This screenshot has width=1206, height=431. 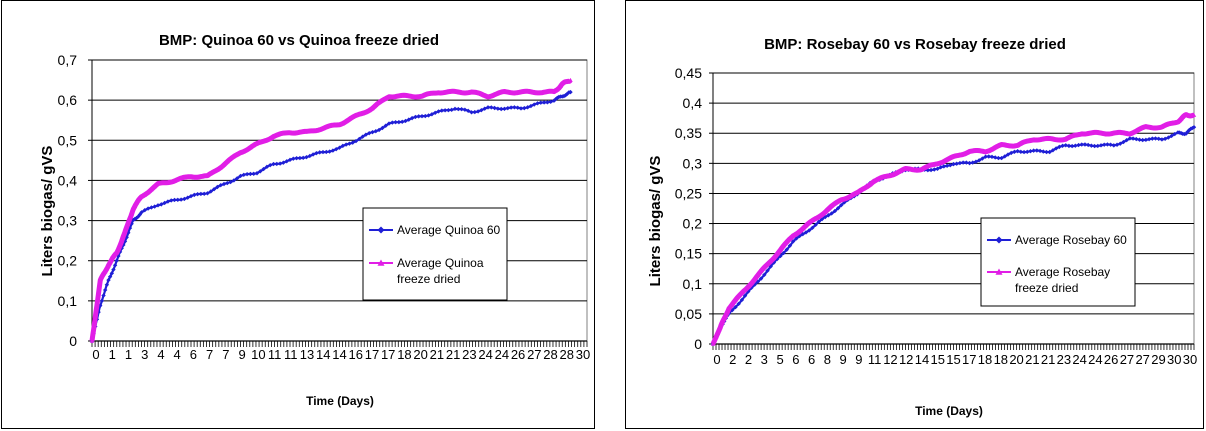 I want to click on chart-title: BMP: Quinoa 60 vs Quinoa freeze dried, so click(x=299, y=40).